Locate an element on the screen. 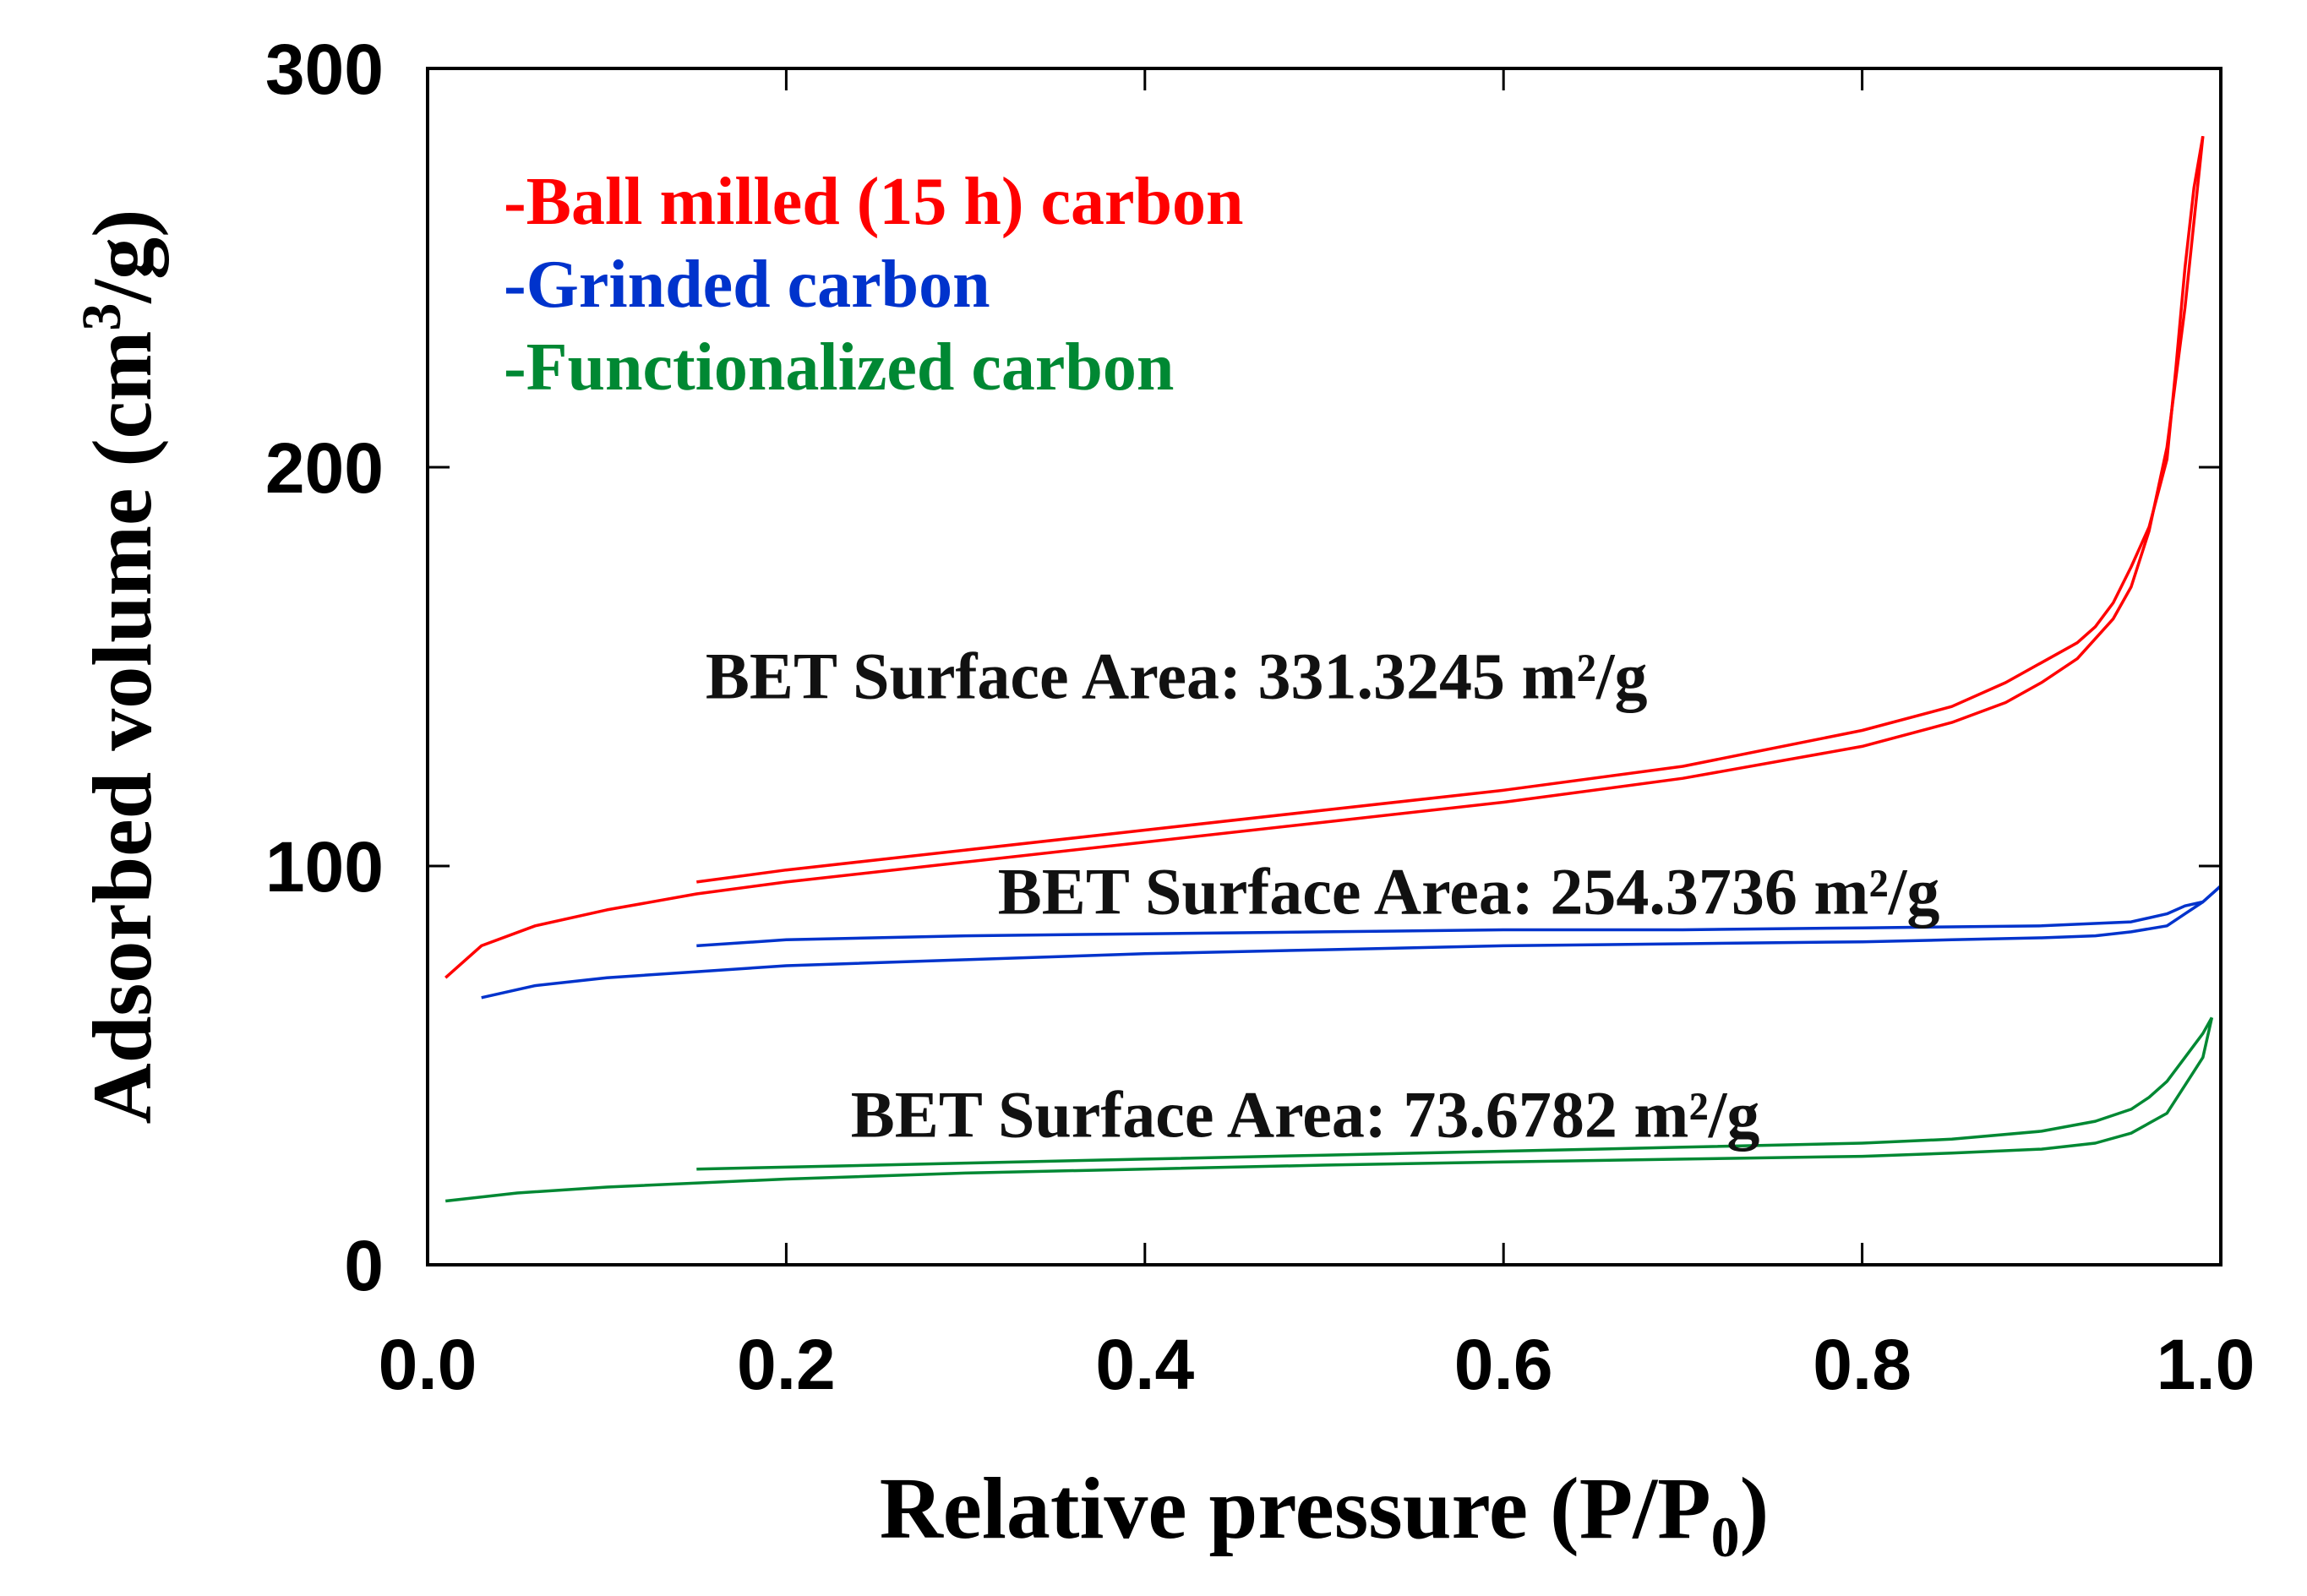 The height and width of the screenshot is (1596, 2307). y-tick-labels: 0 100 200 300 is located at coordinates (324, 667).